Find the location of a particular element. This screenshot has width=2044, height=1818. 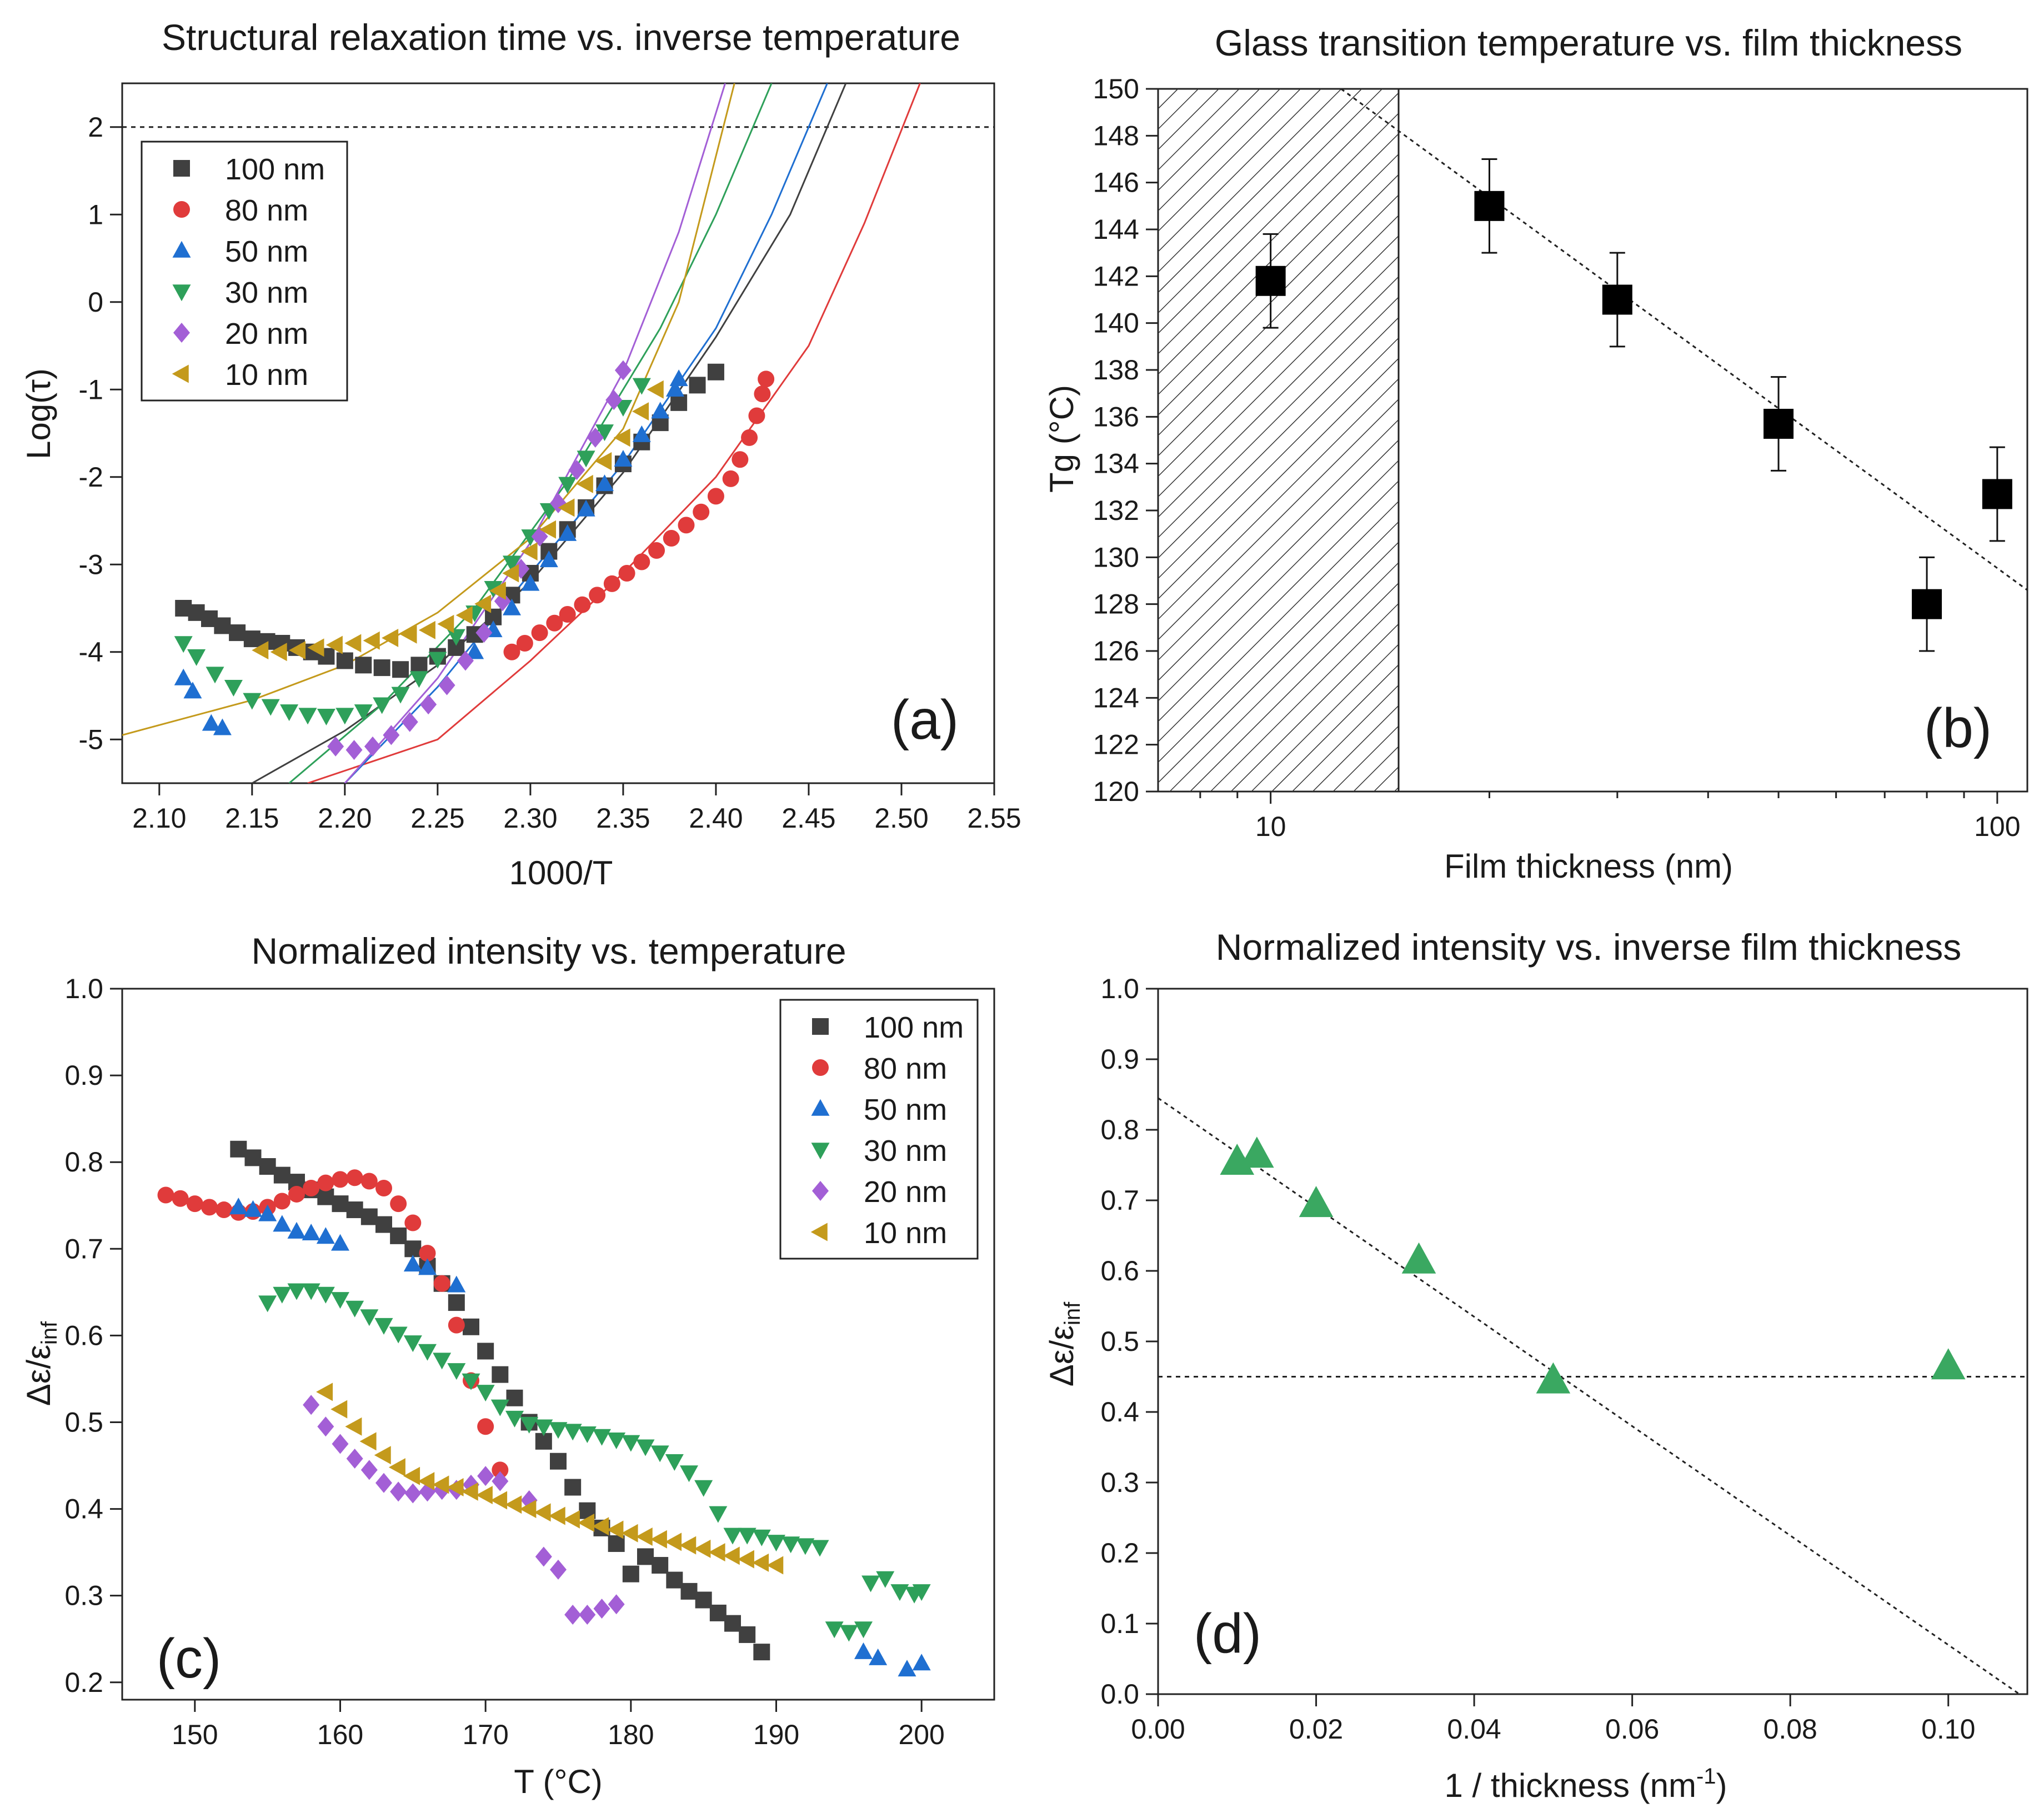

y-tick-label: 0.2 is located at coordinates (83, 1682).